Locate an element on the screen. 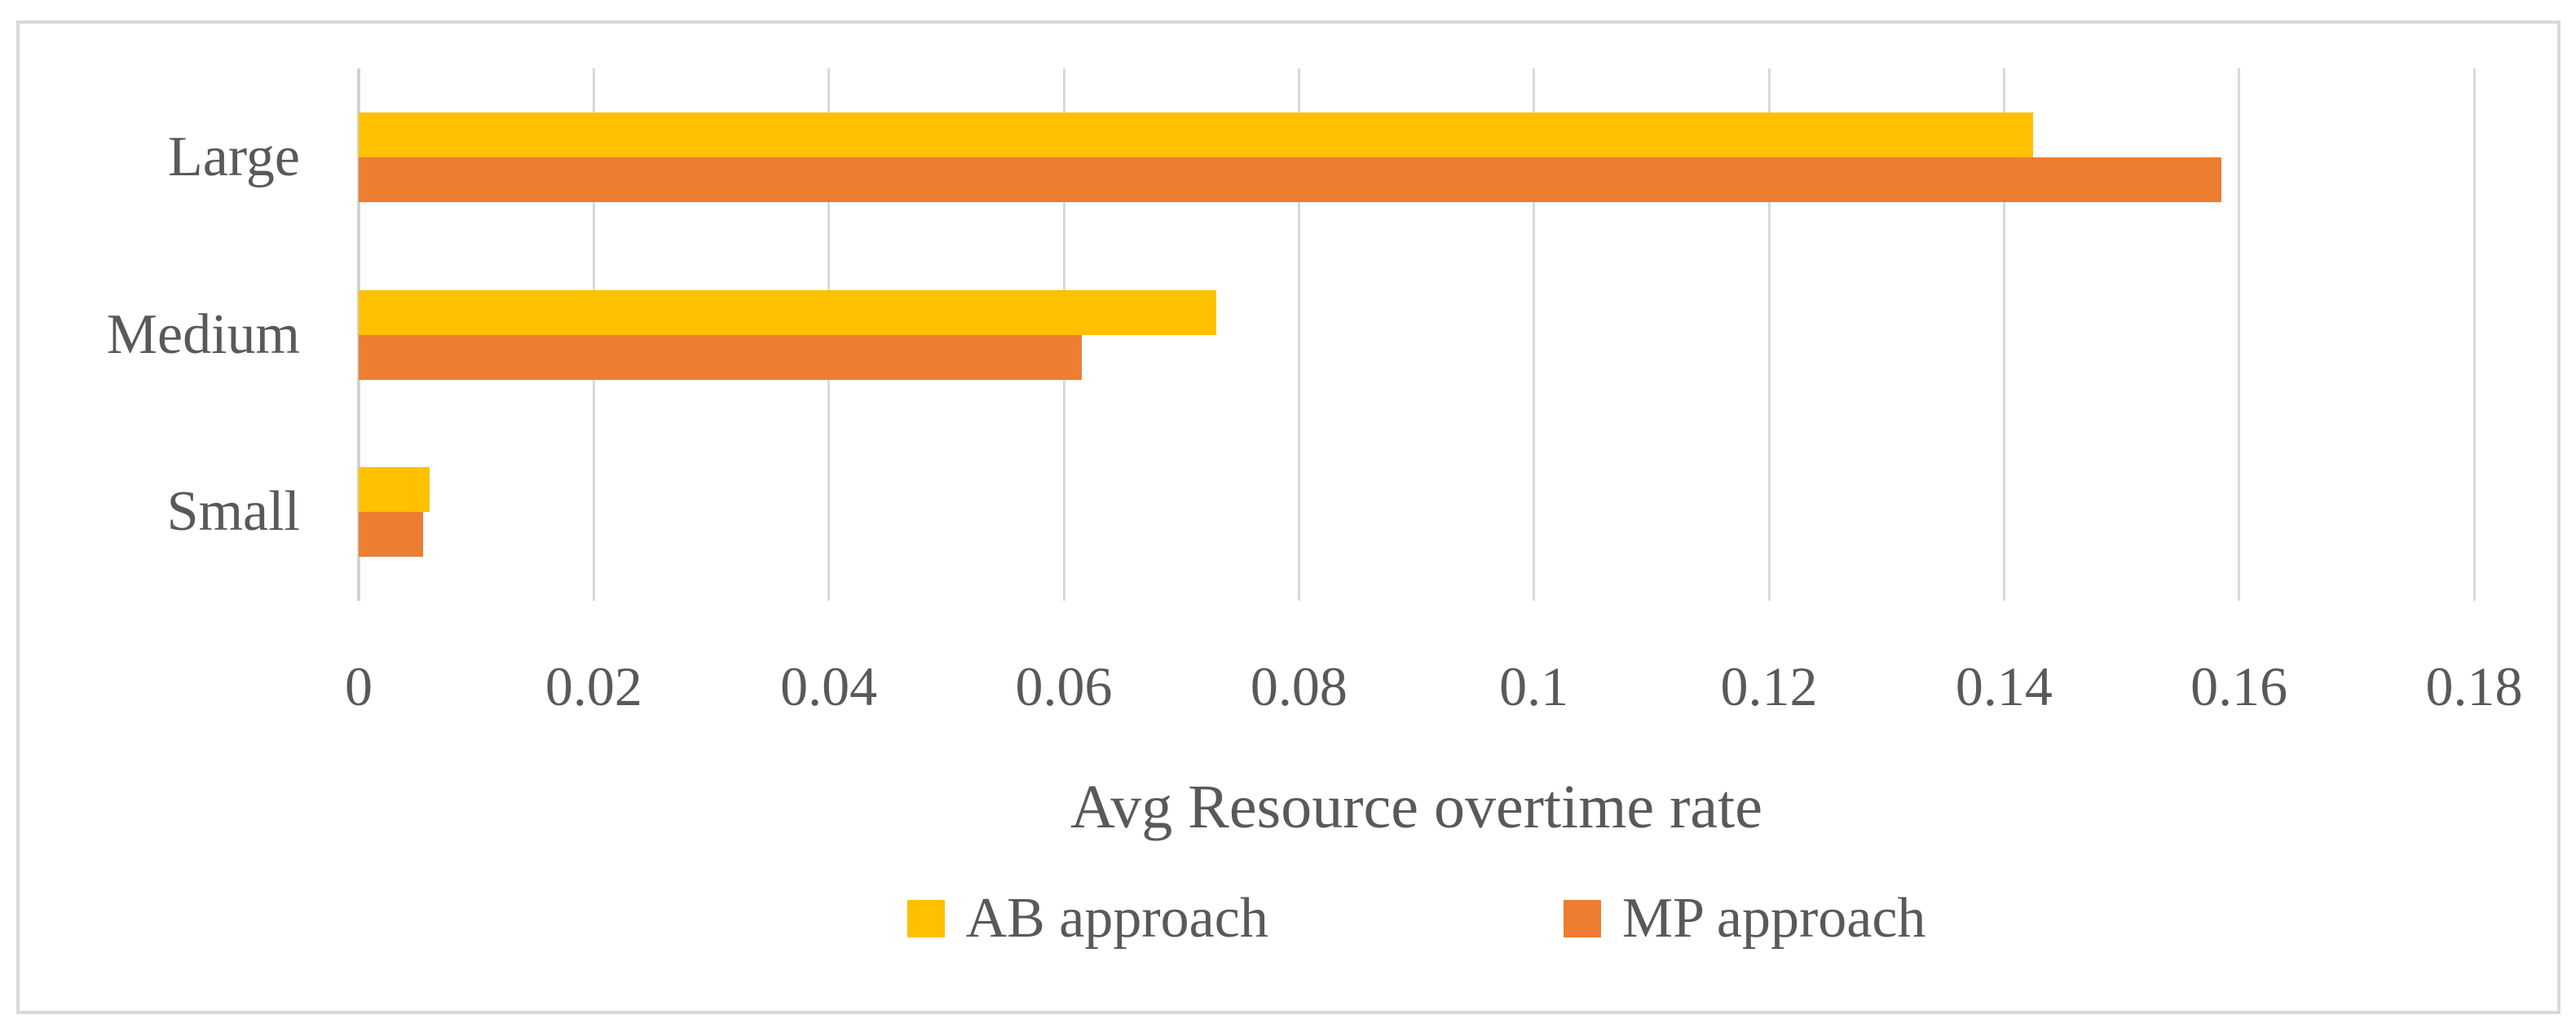 The image size is (2576, 1032). x-tick-label: 0 is located at coordinates (359, 686).